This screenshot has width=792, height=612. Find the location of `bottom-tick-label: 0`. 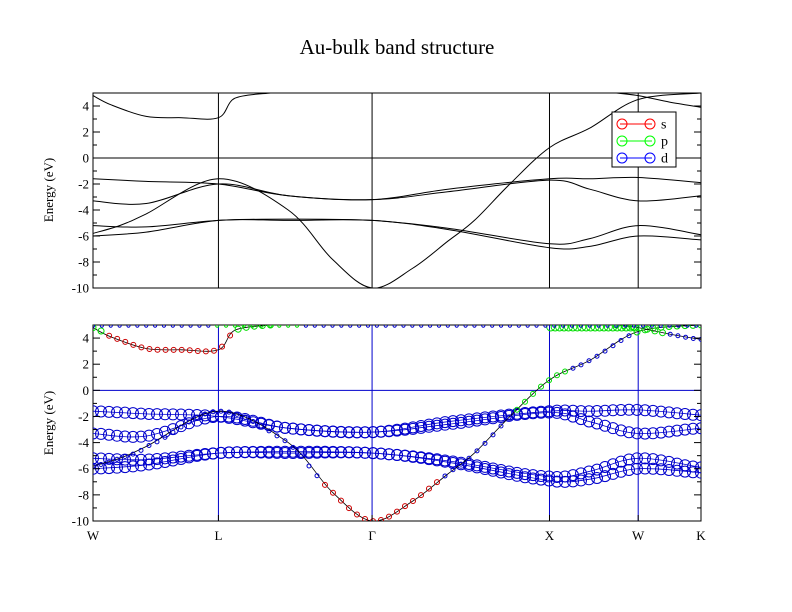

bottom-tick-label: 0 is located at coordinates (86, 390).